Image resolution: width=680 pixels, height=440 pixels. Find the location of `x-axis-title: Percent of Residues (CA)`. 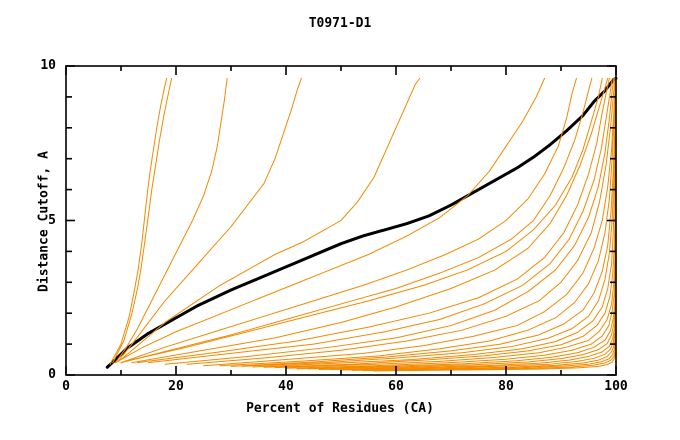

x-axis-title: Percent of Residues (CA) is located at coordinates (340, 408).